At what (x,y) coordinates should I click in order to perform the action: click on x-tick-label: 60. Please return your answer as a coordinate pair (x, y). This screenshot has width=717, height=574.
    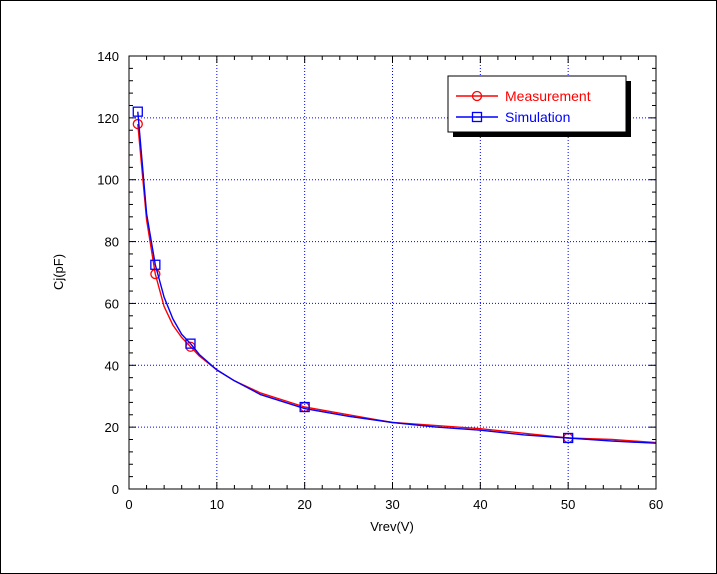
    Looking at the image, I should click on (656, 504).